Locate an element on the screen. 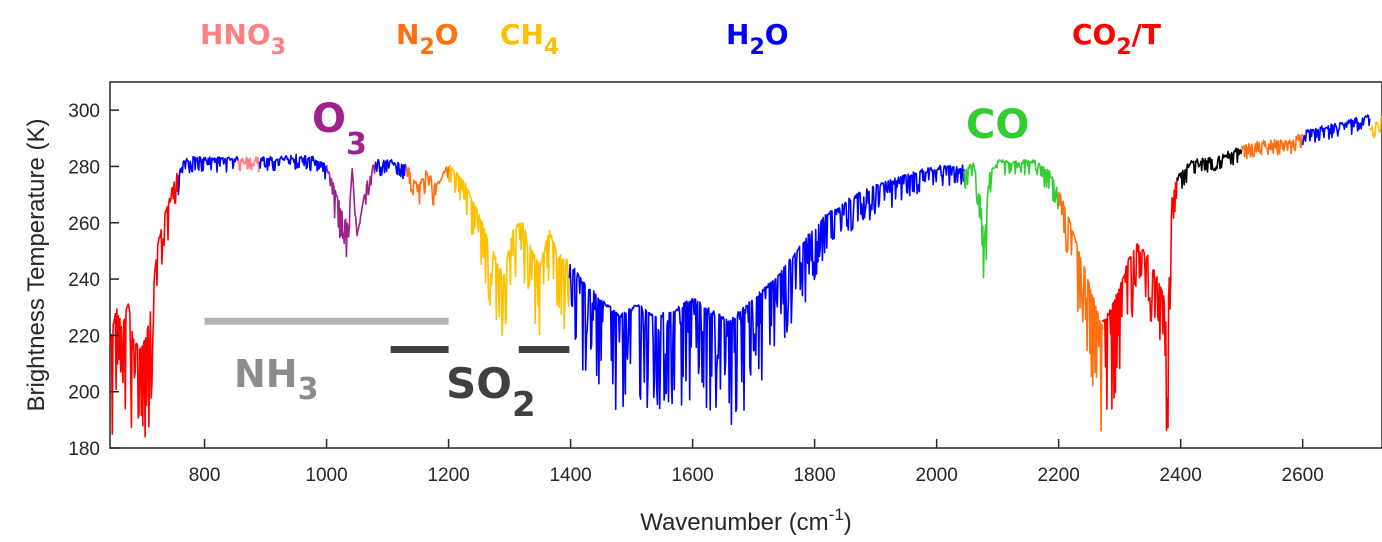 This screenshot has width=1382, height=542. species-label-so2-sub: 2 is located at coordinates (524, 405).